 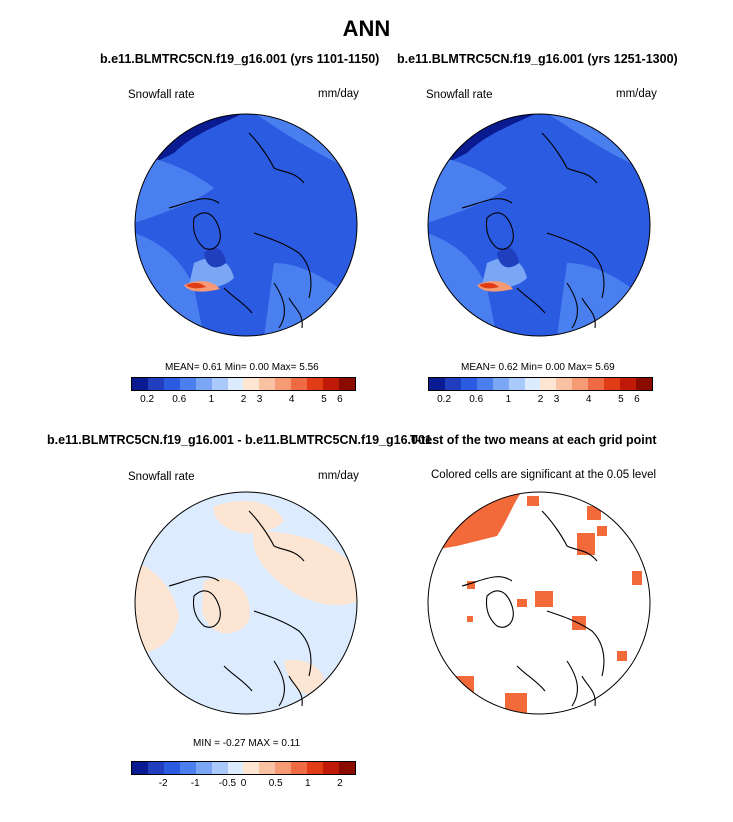 I want to click on panel2-field-band-f, so click(x=508, y=257).